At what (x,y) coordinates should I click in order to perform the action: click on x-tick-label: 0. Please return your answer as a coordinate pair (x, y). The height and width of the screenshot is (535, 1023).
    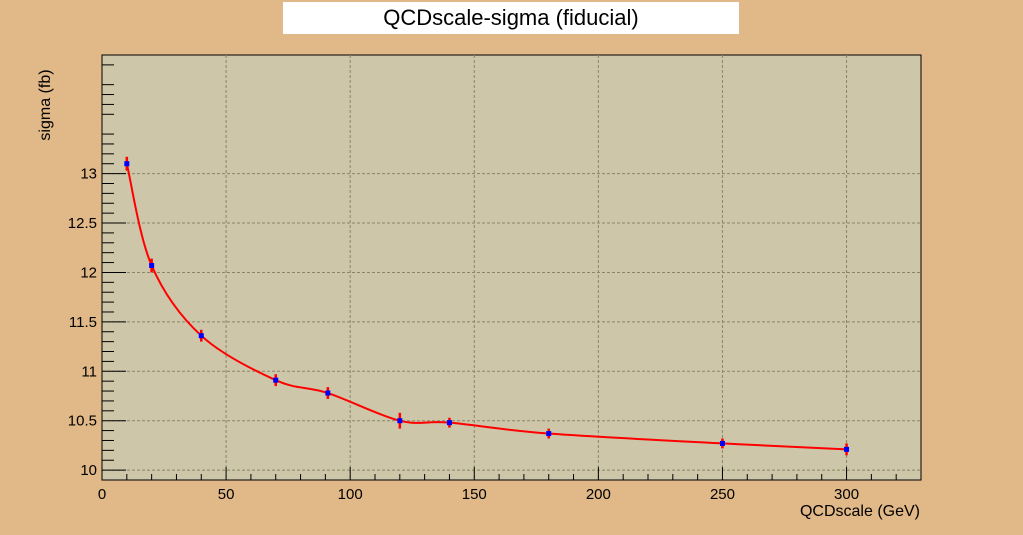
    Looking at the image, I should click on (102, 494).